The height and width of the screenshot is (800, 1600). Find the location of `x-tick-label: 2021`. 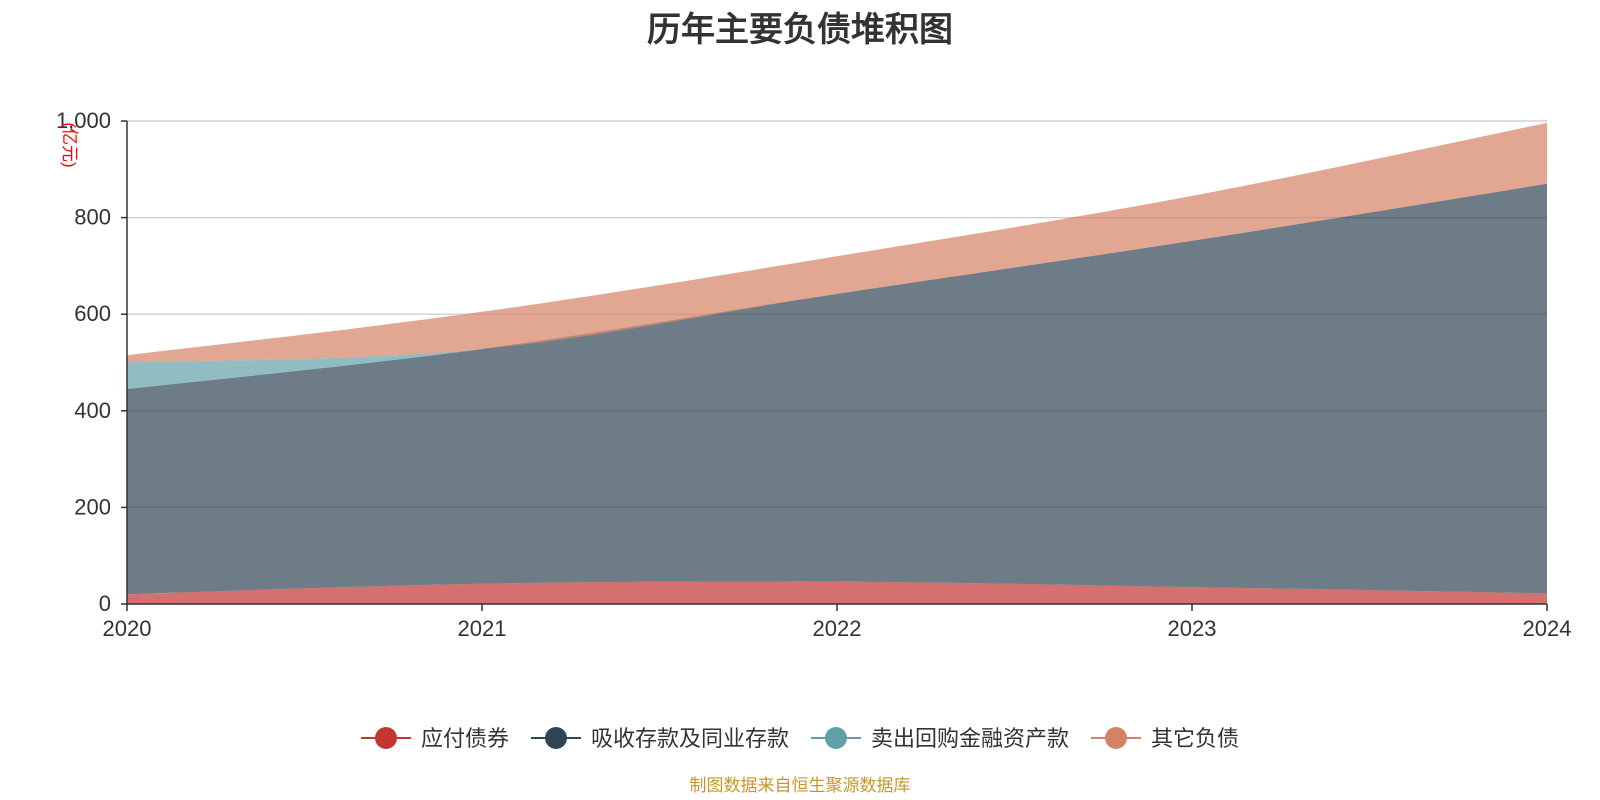

x-tick-label: 2021 is located at coordinates (482, 628).